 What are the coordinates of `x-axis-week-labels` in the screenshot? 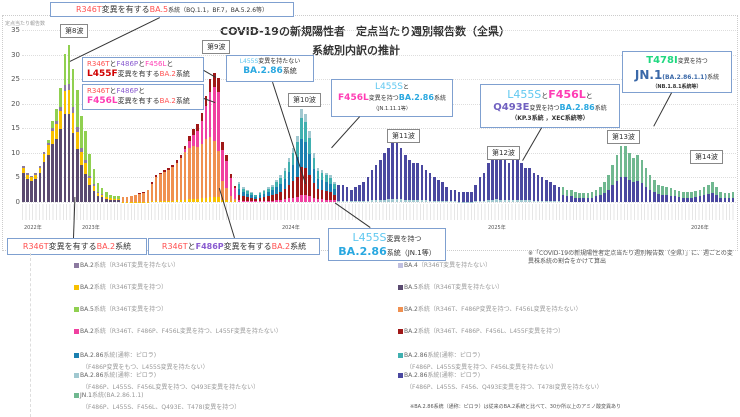 It's located at (379, 212).